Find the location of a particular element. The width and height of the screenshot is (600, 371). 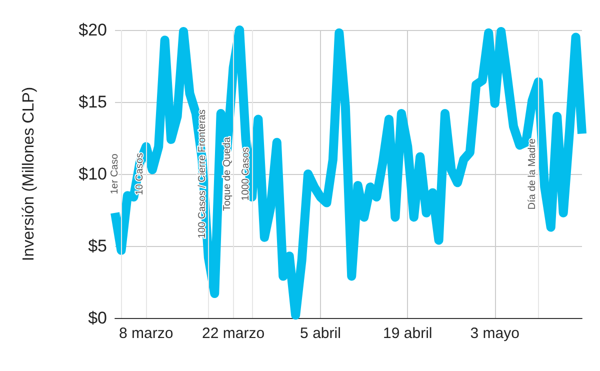

x-tick-label: 3 mayo is located at coordinates (495, 333).